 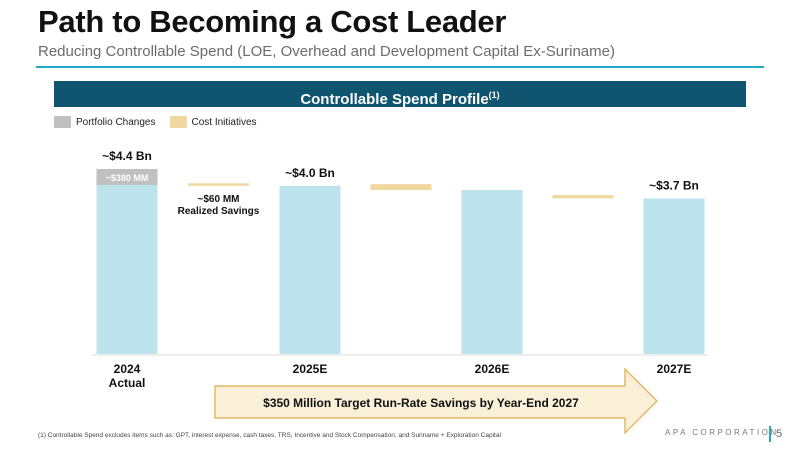 I want to click on bar-value-label-3: ~$3.7 Bn, so click(x=674, y=185).